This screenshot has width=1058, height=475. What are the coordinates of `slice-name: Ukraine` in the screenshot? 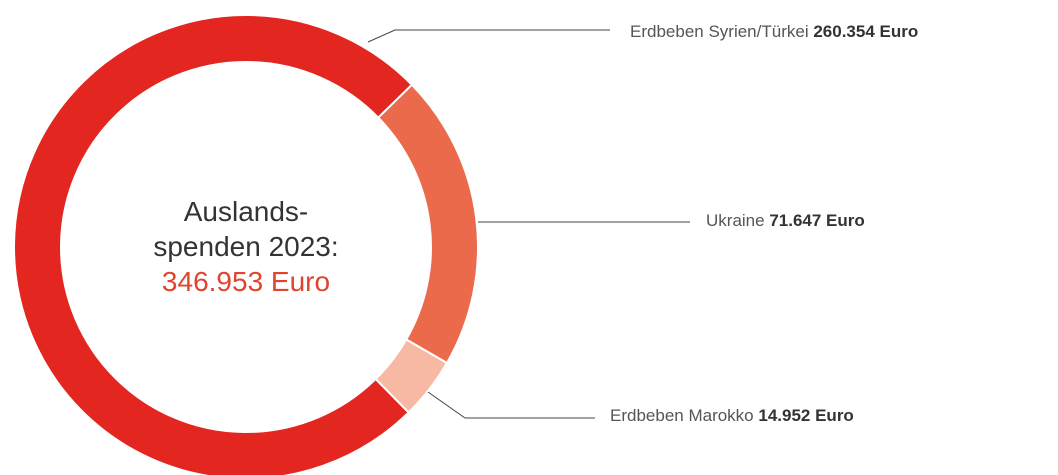 It's located at (735, 220).